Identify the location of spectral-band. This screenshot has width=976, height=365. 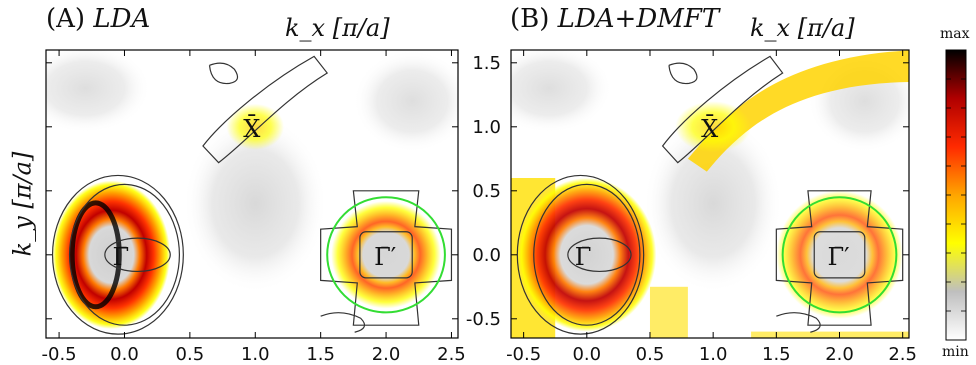
(798, 111).